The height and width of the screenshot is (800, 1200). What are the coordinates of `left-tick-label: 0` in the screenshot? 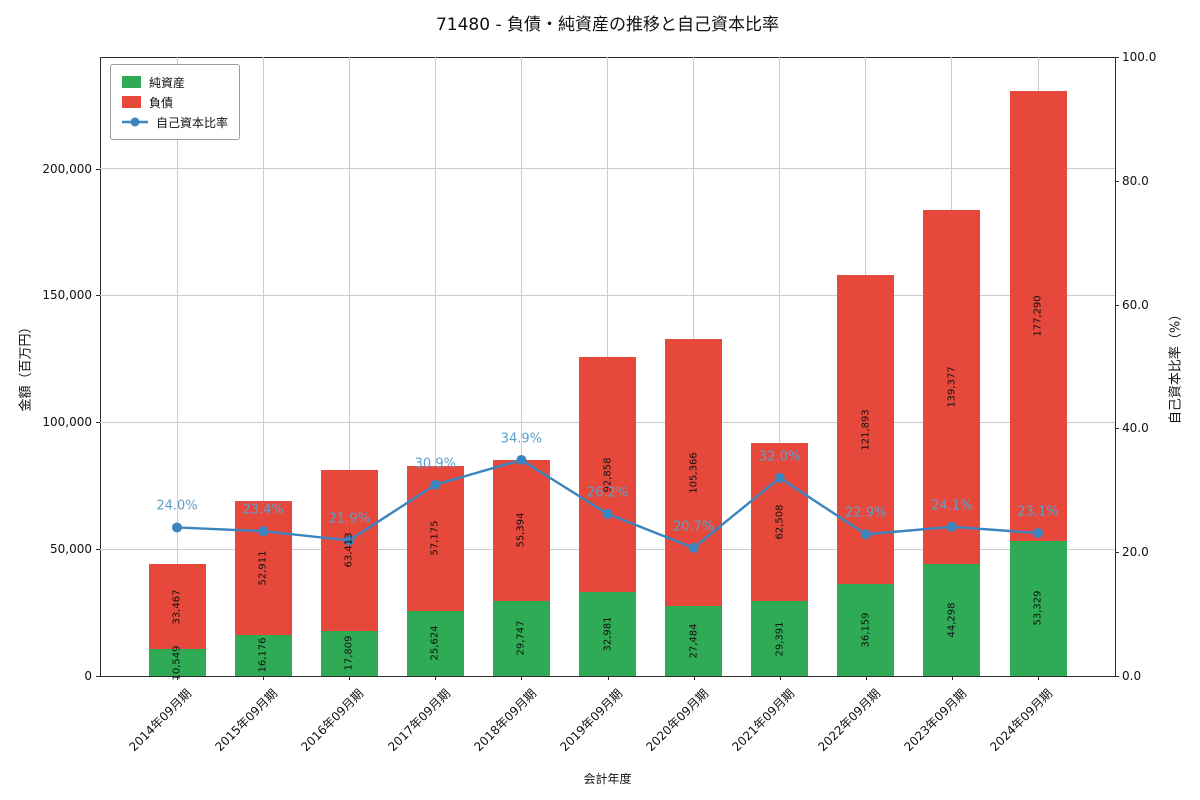 It's located at (88, 676).